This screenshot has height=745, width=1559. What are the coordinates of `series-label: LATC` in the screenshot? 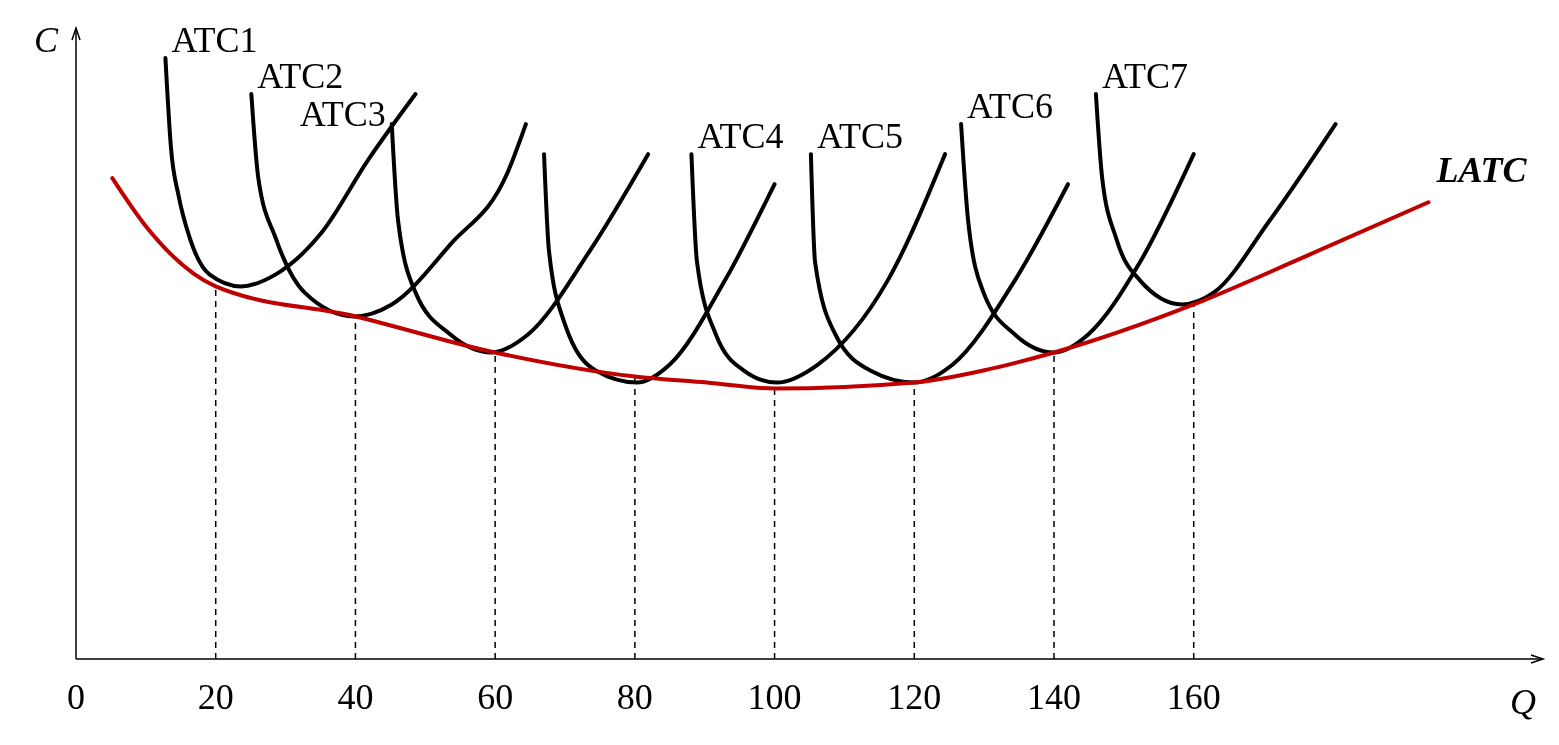 It's located at (1481, 170).